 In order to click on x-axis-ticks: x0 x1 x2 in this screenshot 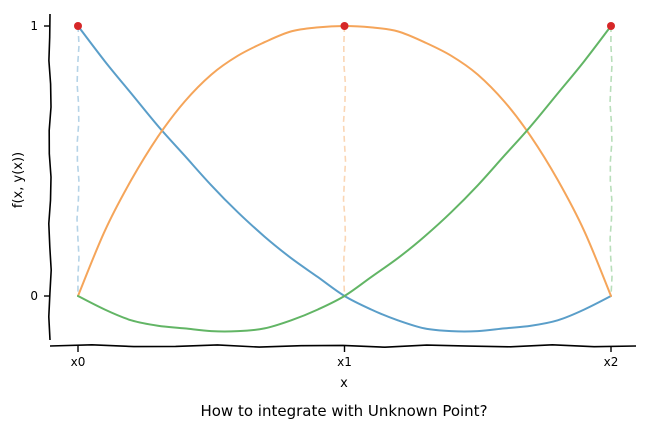, I will do `click(345, 357)`.